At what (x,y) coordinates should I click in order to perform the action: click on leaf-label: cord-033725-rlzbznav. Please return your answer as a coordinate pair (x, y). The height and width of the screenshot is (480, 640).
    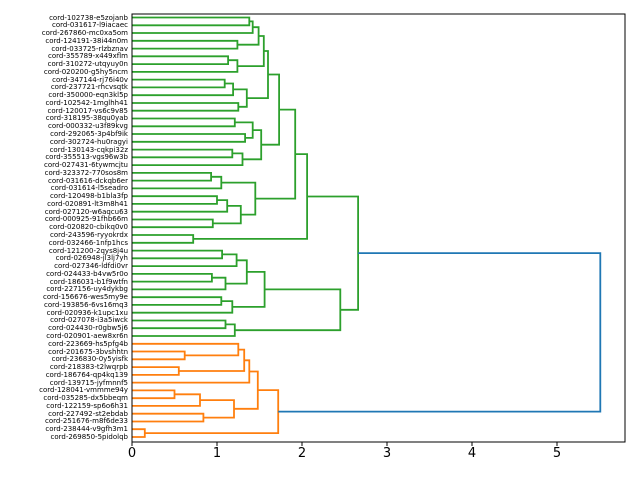
    Looking at the image, I should click on (89, 48).